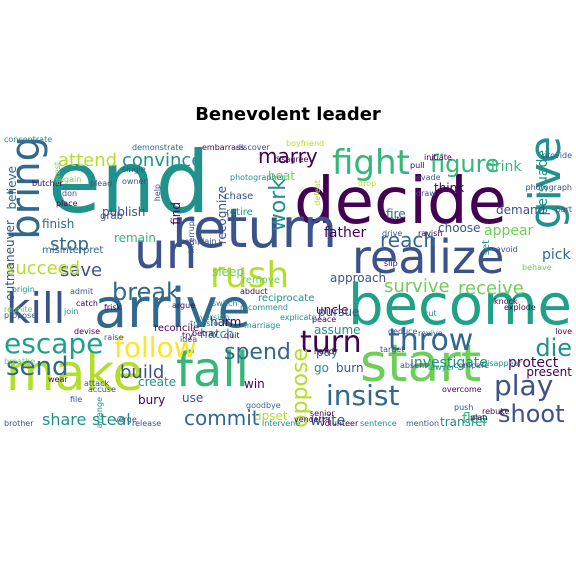 This screenshot has width=576, height=576. Describe the element at coordinates (431, 340) in the screenshot. I see `word-cloud-word: throw` at that location.